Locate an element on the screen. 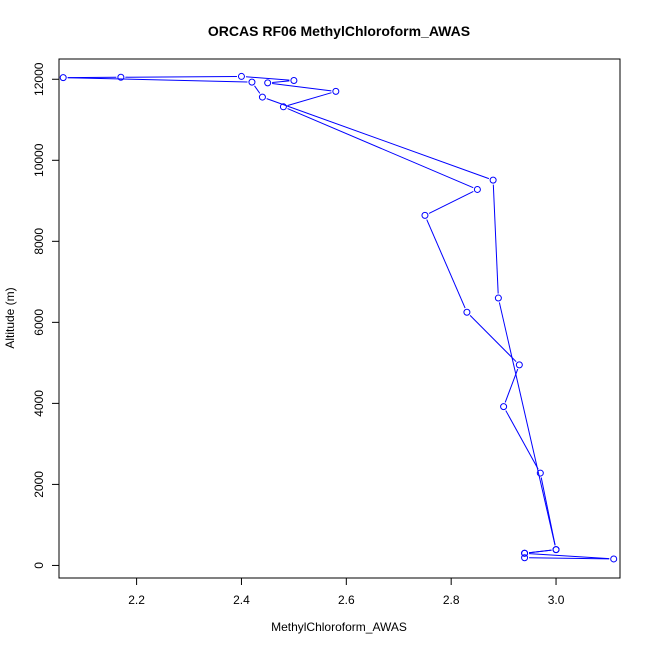 The image size is (650, 650). y-tick-label: 12000 is located at coordinates (39, 79).